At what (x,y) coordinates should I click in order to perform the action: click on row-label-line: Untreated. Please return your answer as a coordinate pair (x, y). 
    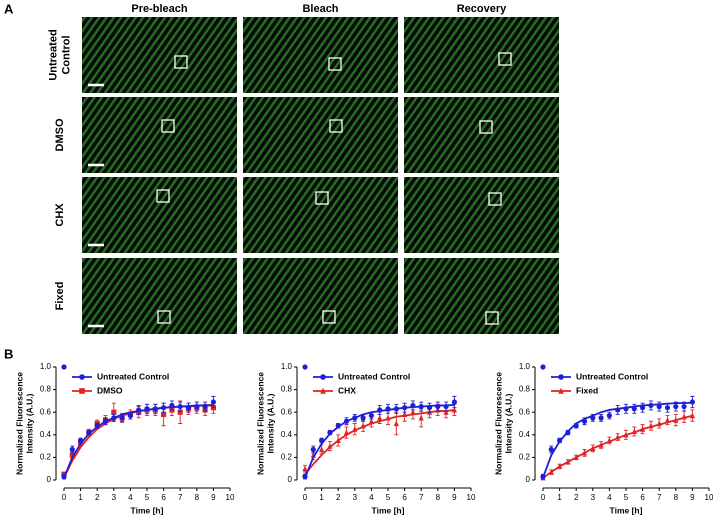
    Looking at the image, I should click on (53, 54).